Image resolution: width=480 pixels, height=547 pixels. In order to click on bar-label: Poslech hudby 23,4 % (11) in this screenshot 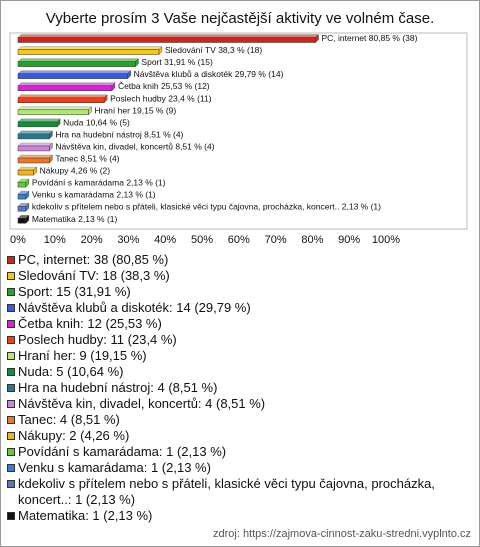, I will do `click(161, 99)`.